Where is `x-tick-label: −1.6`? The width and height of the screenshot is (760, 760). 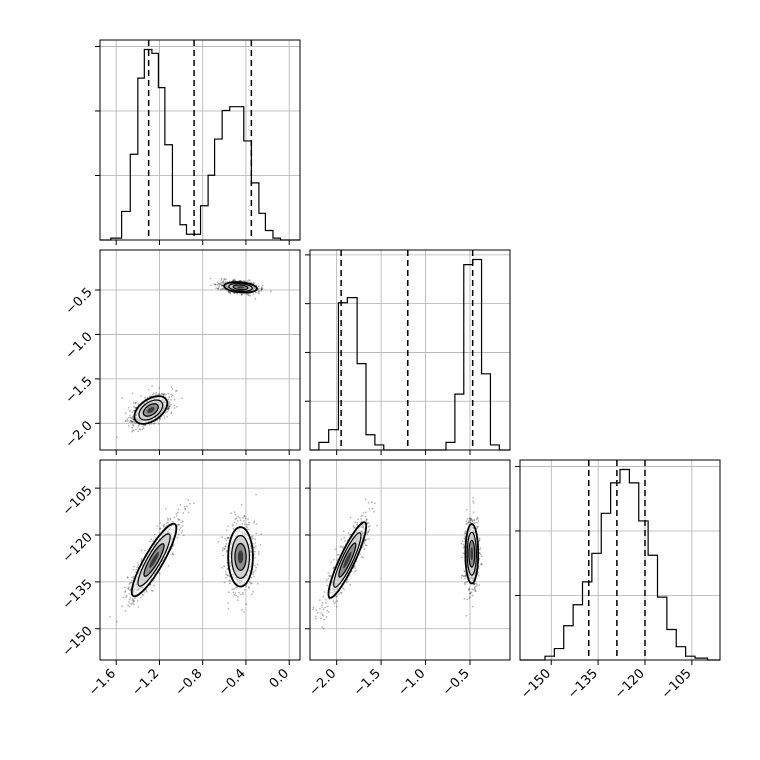 x-tick-label: −1.6 is located at coordinates (102, 682).